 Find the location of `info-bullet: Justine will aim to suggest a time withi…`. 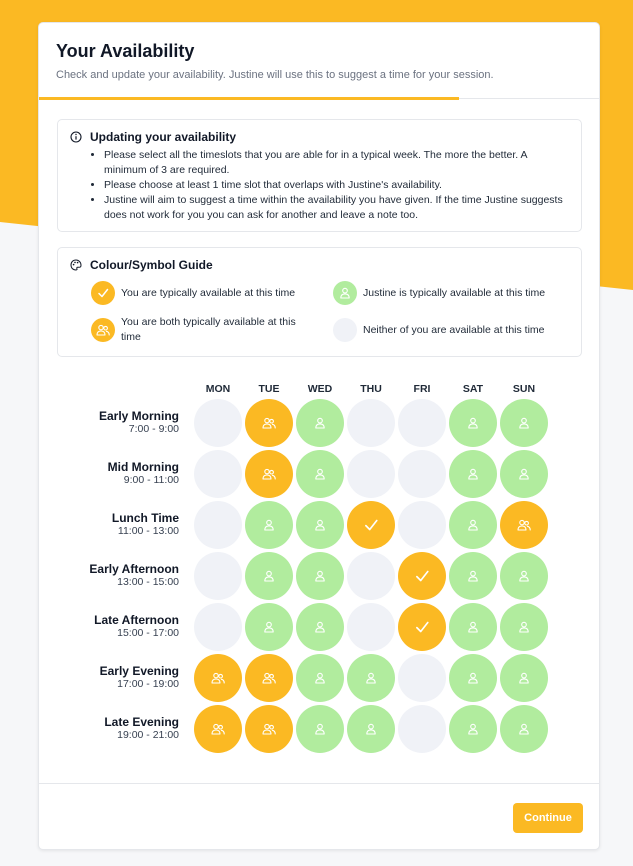

info-bullet: Justine will aim to suggest a time withi… is located at coordinates (336, 208).